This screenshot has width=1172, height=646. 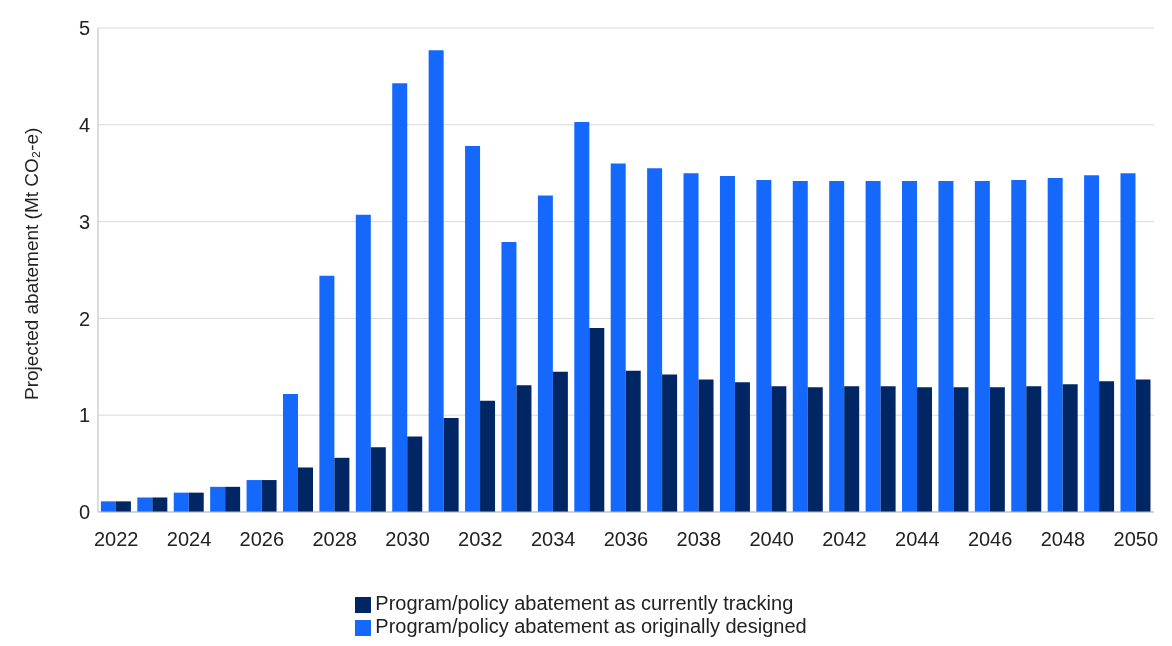 What do you see at coordinates (480, 539) in the screenshot?
I see `x-tick-label: 2032` at bounding box center [480, 539].